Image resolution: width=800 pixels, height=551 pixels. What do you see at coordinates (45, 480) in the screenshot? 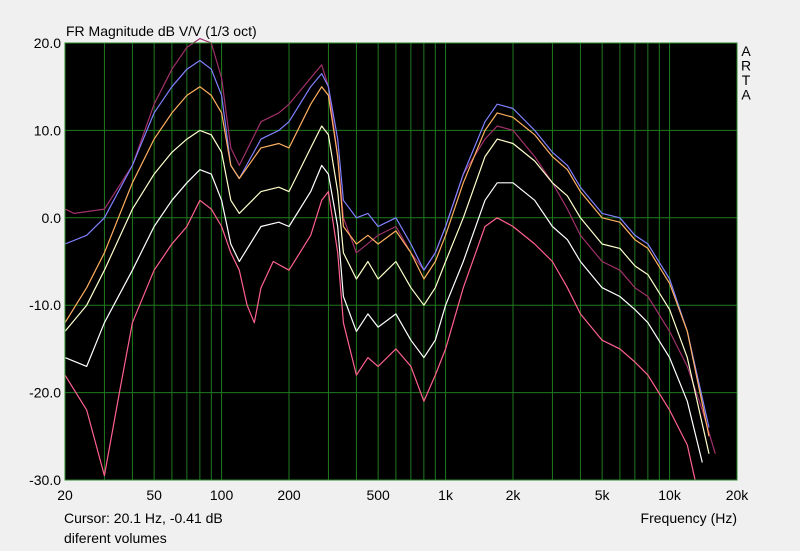
I see `y-tick-label: -30.0` at bounding box center [45, 480].